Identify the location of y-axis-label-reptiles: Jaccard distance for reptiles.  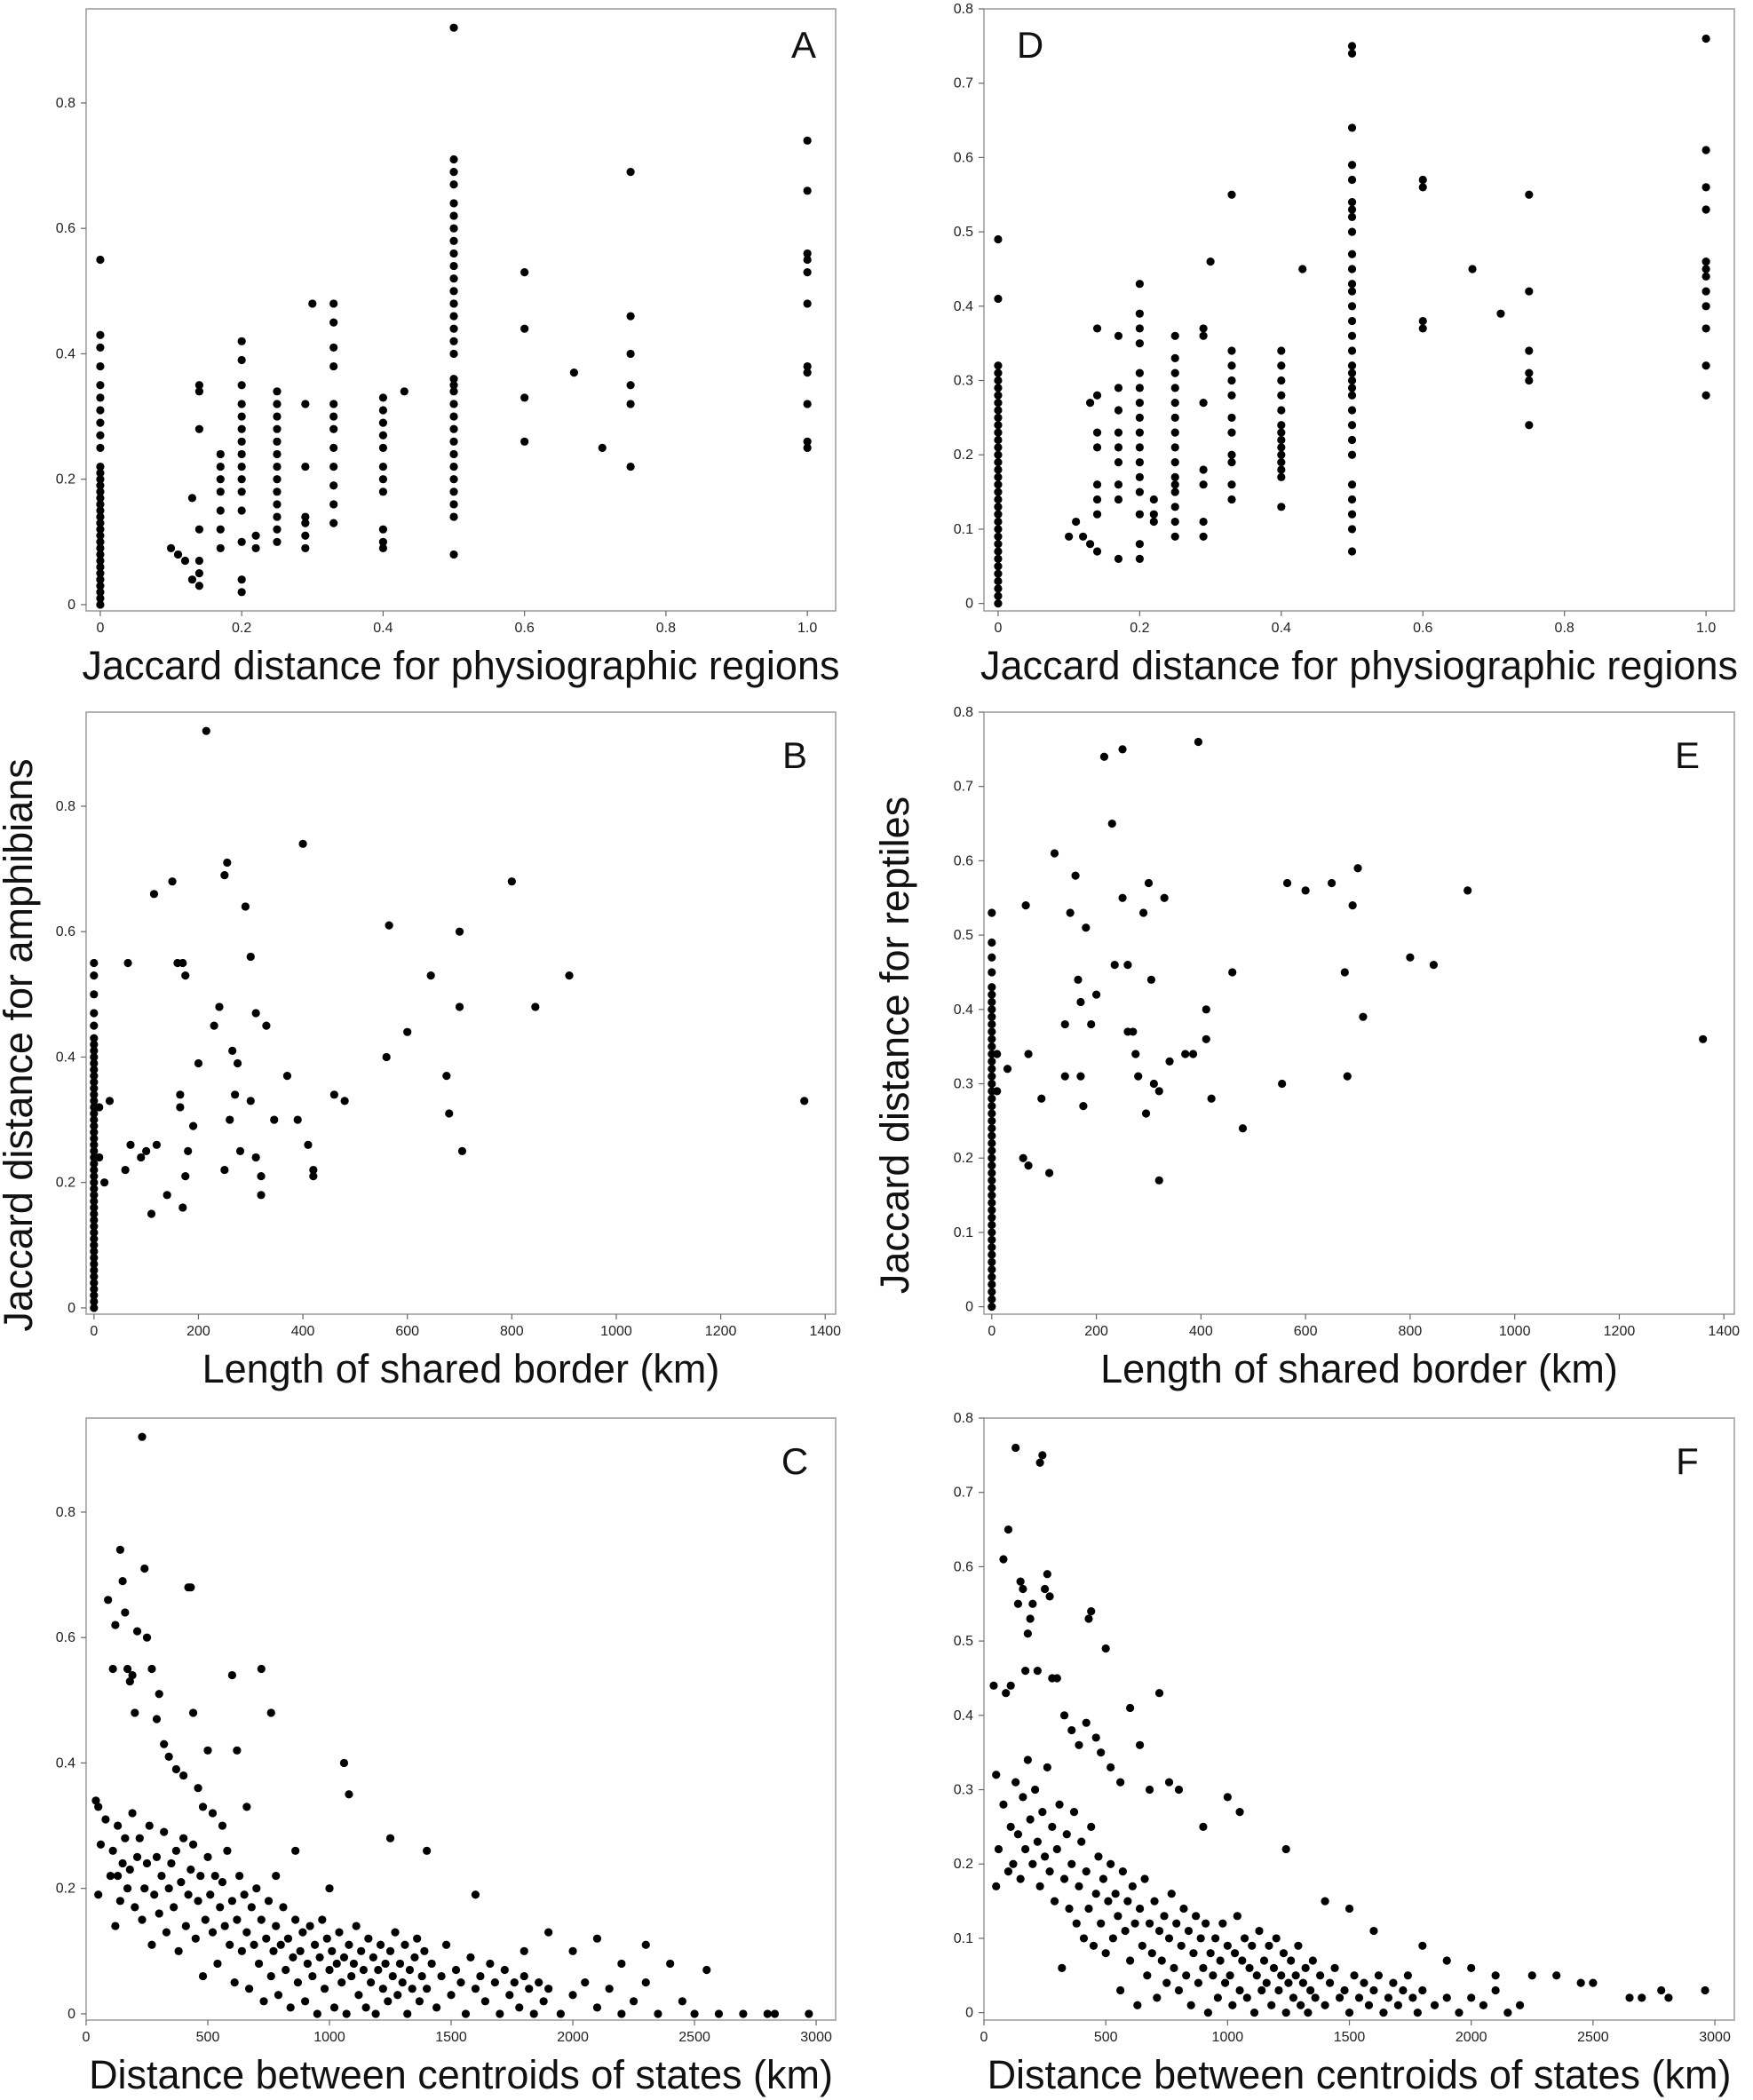
(894, 1045).